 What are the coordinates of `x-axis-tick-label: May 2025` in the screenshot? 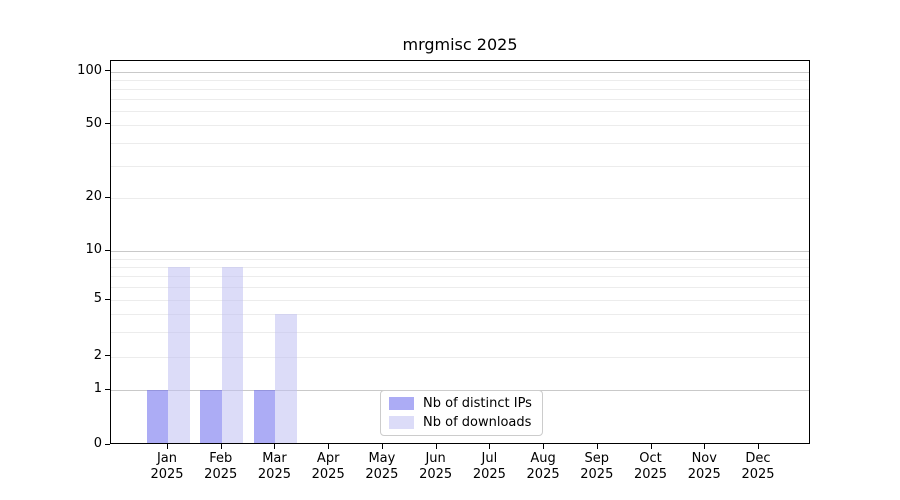 It's located at (382, 466).